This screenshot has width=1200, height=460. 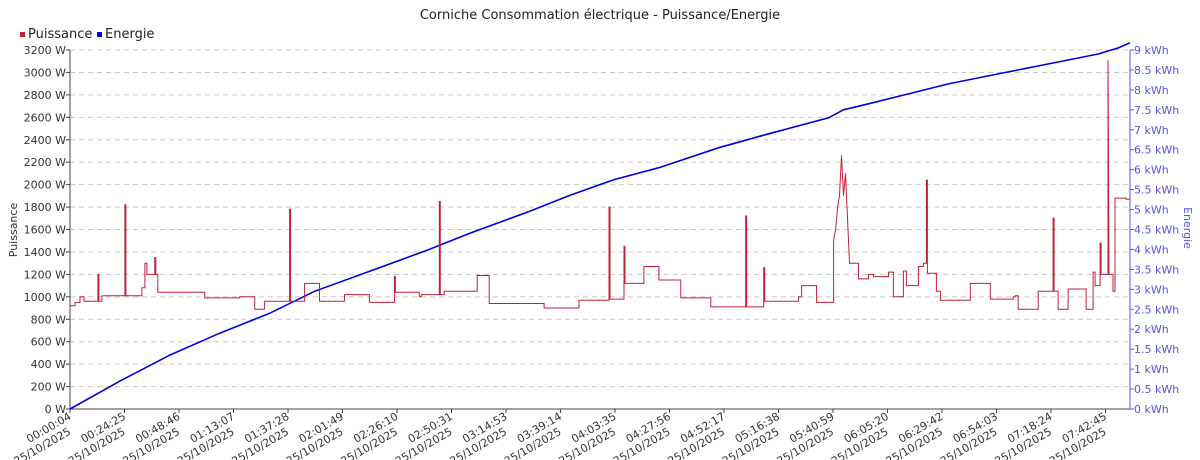 I want to click on left-tick-label: 200 W, so click(x=48, y=387).